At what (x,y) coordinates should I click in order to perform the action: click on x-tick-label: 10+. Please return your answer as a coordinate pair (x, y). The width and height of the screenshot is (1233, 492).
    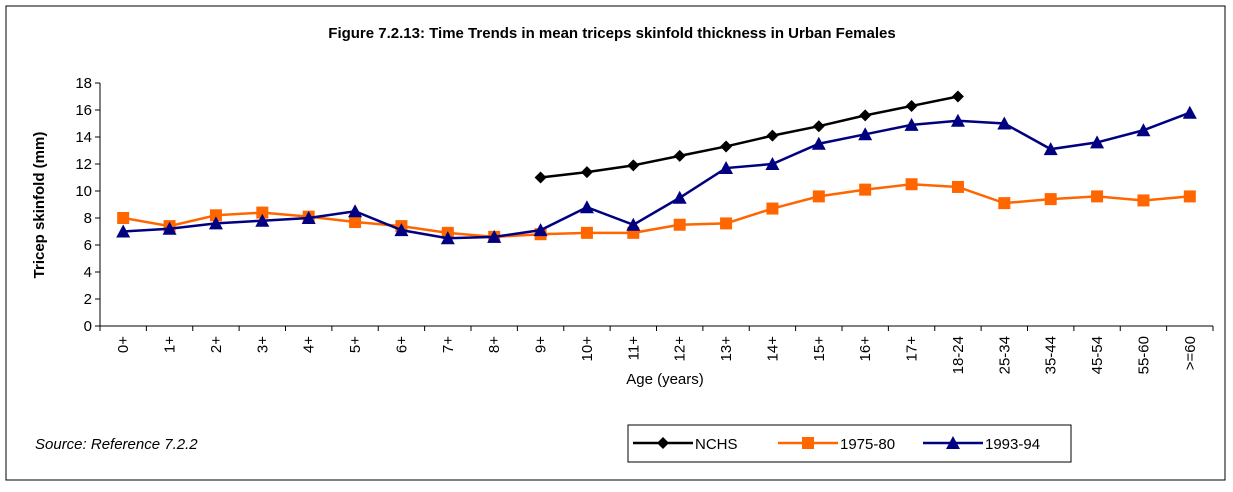
    Looking at the image, I should click on (587, 349).